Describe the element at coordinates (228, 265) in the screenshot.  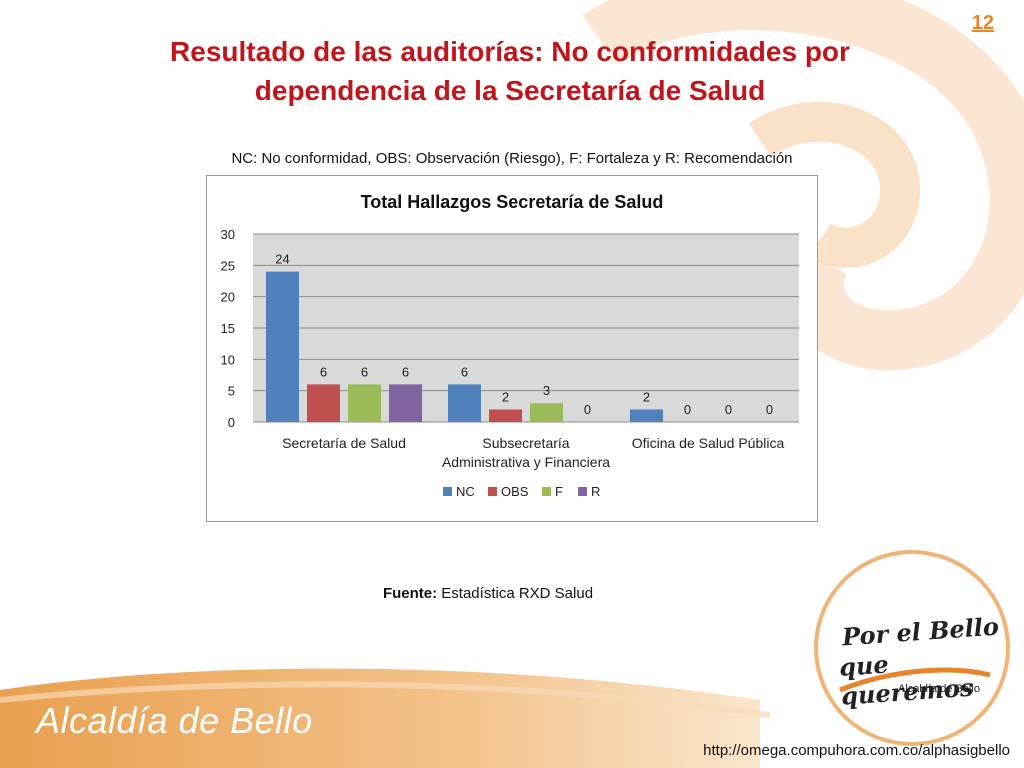
I see `y-tick-label: 25` at that location.